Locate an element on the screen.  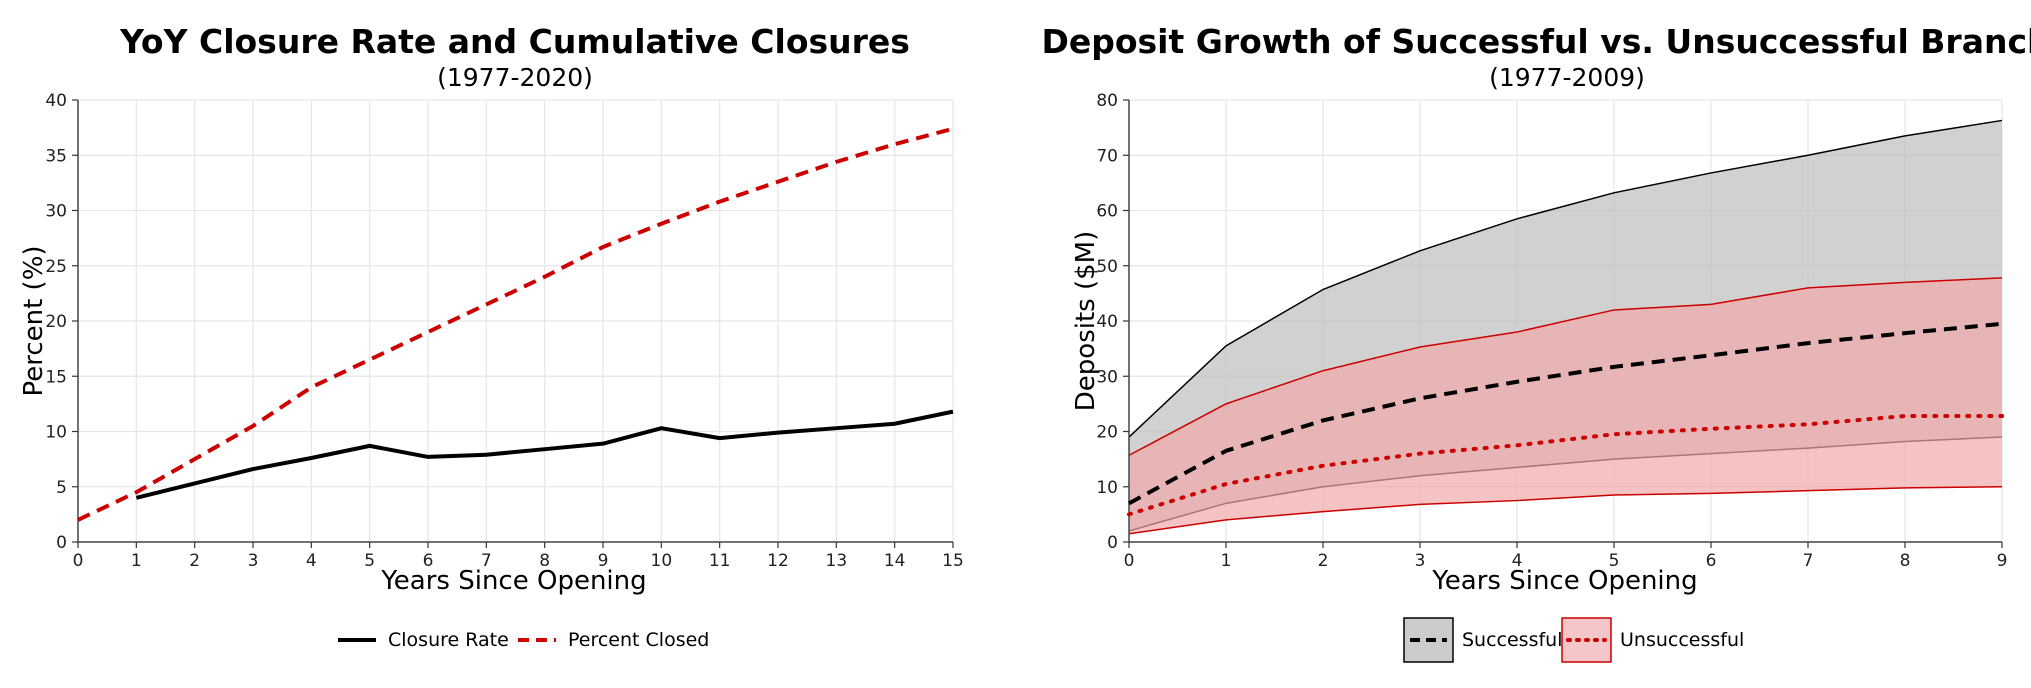
legend-label-successful: Successful is located at coordinates (1512, 640).